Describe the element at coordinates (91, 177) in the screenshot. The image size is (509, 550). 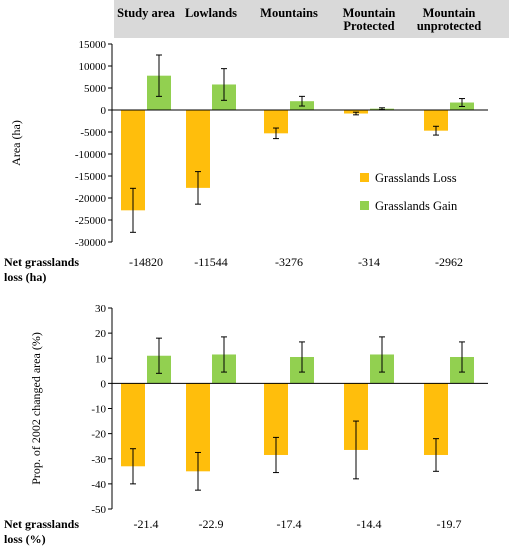
I see `y-tick-label: -15000` at that location.